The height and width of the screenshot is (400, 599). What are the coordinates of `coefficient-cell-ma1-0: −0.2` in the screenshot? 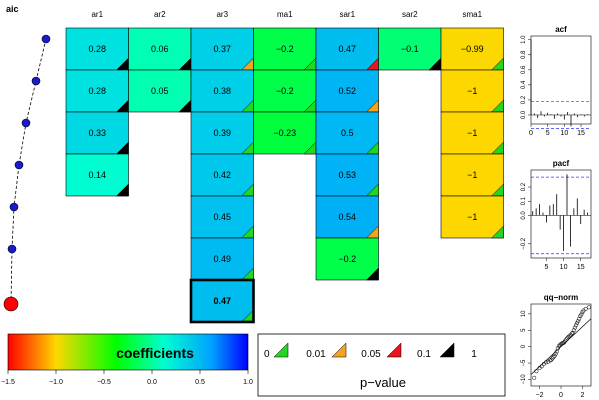 It's located at (285, 49).